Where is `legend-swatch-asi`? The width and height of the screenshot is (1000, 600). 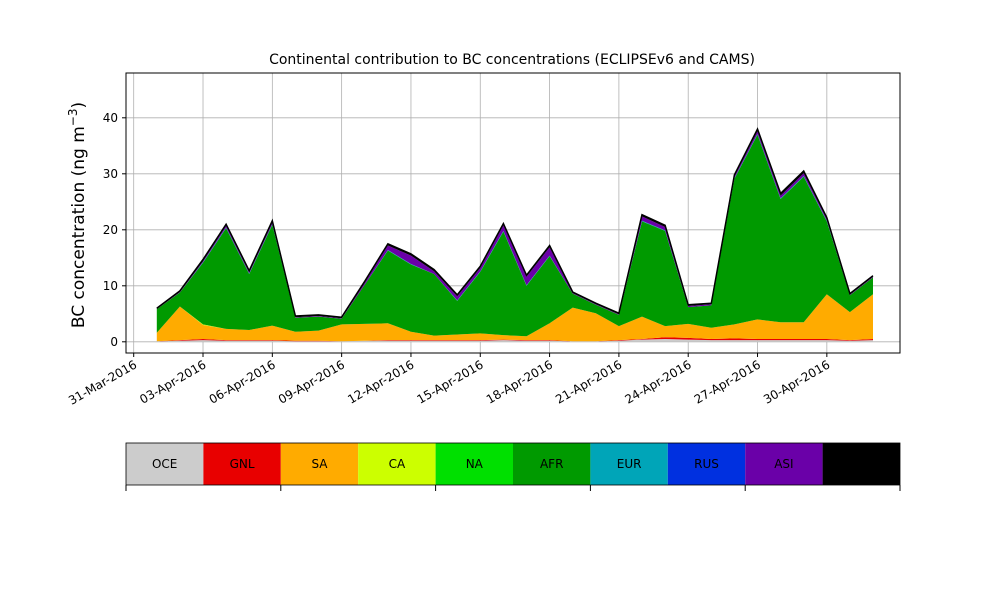
legend-swatch-asi is located at coordinates (784, 464).